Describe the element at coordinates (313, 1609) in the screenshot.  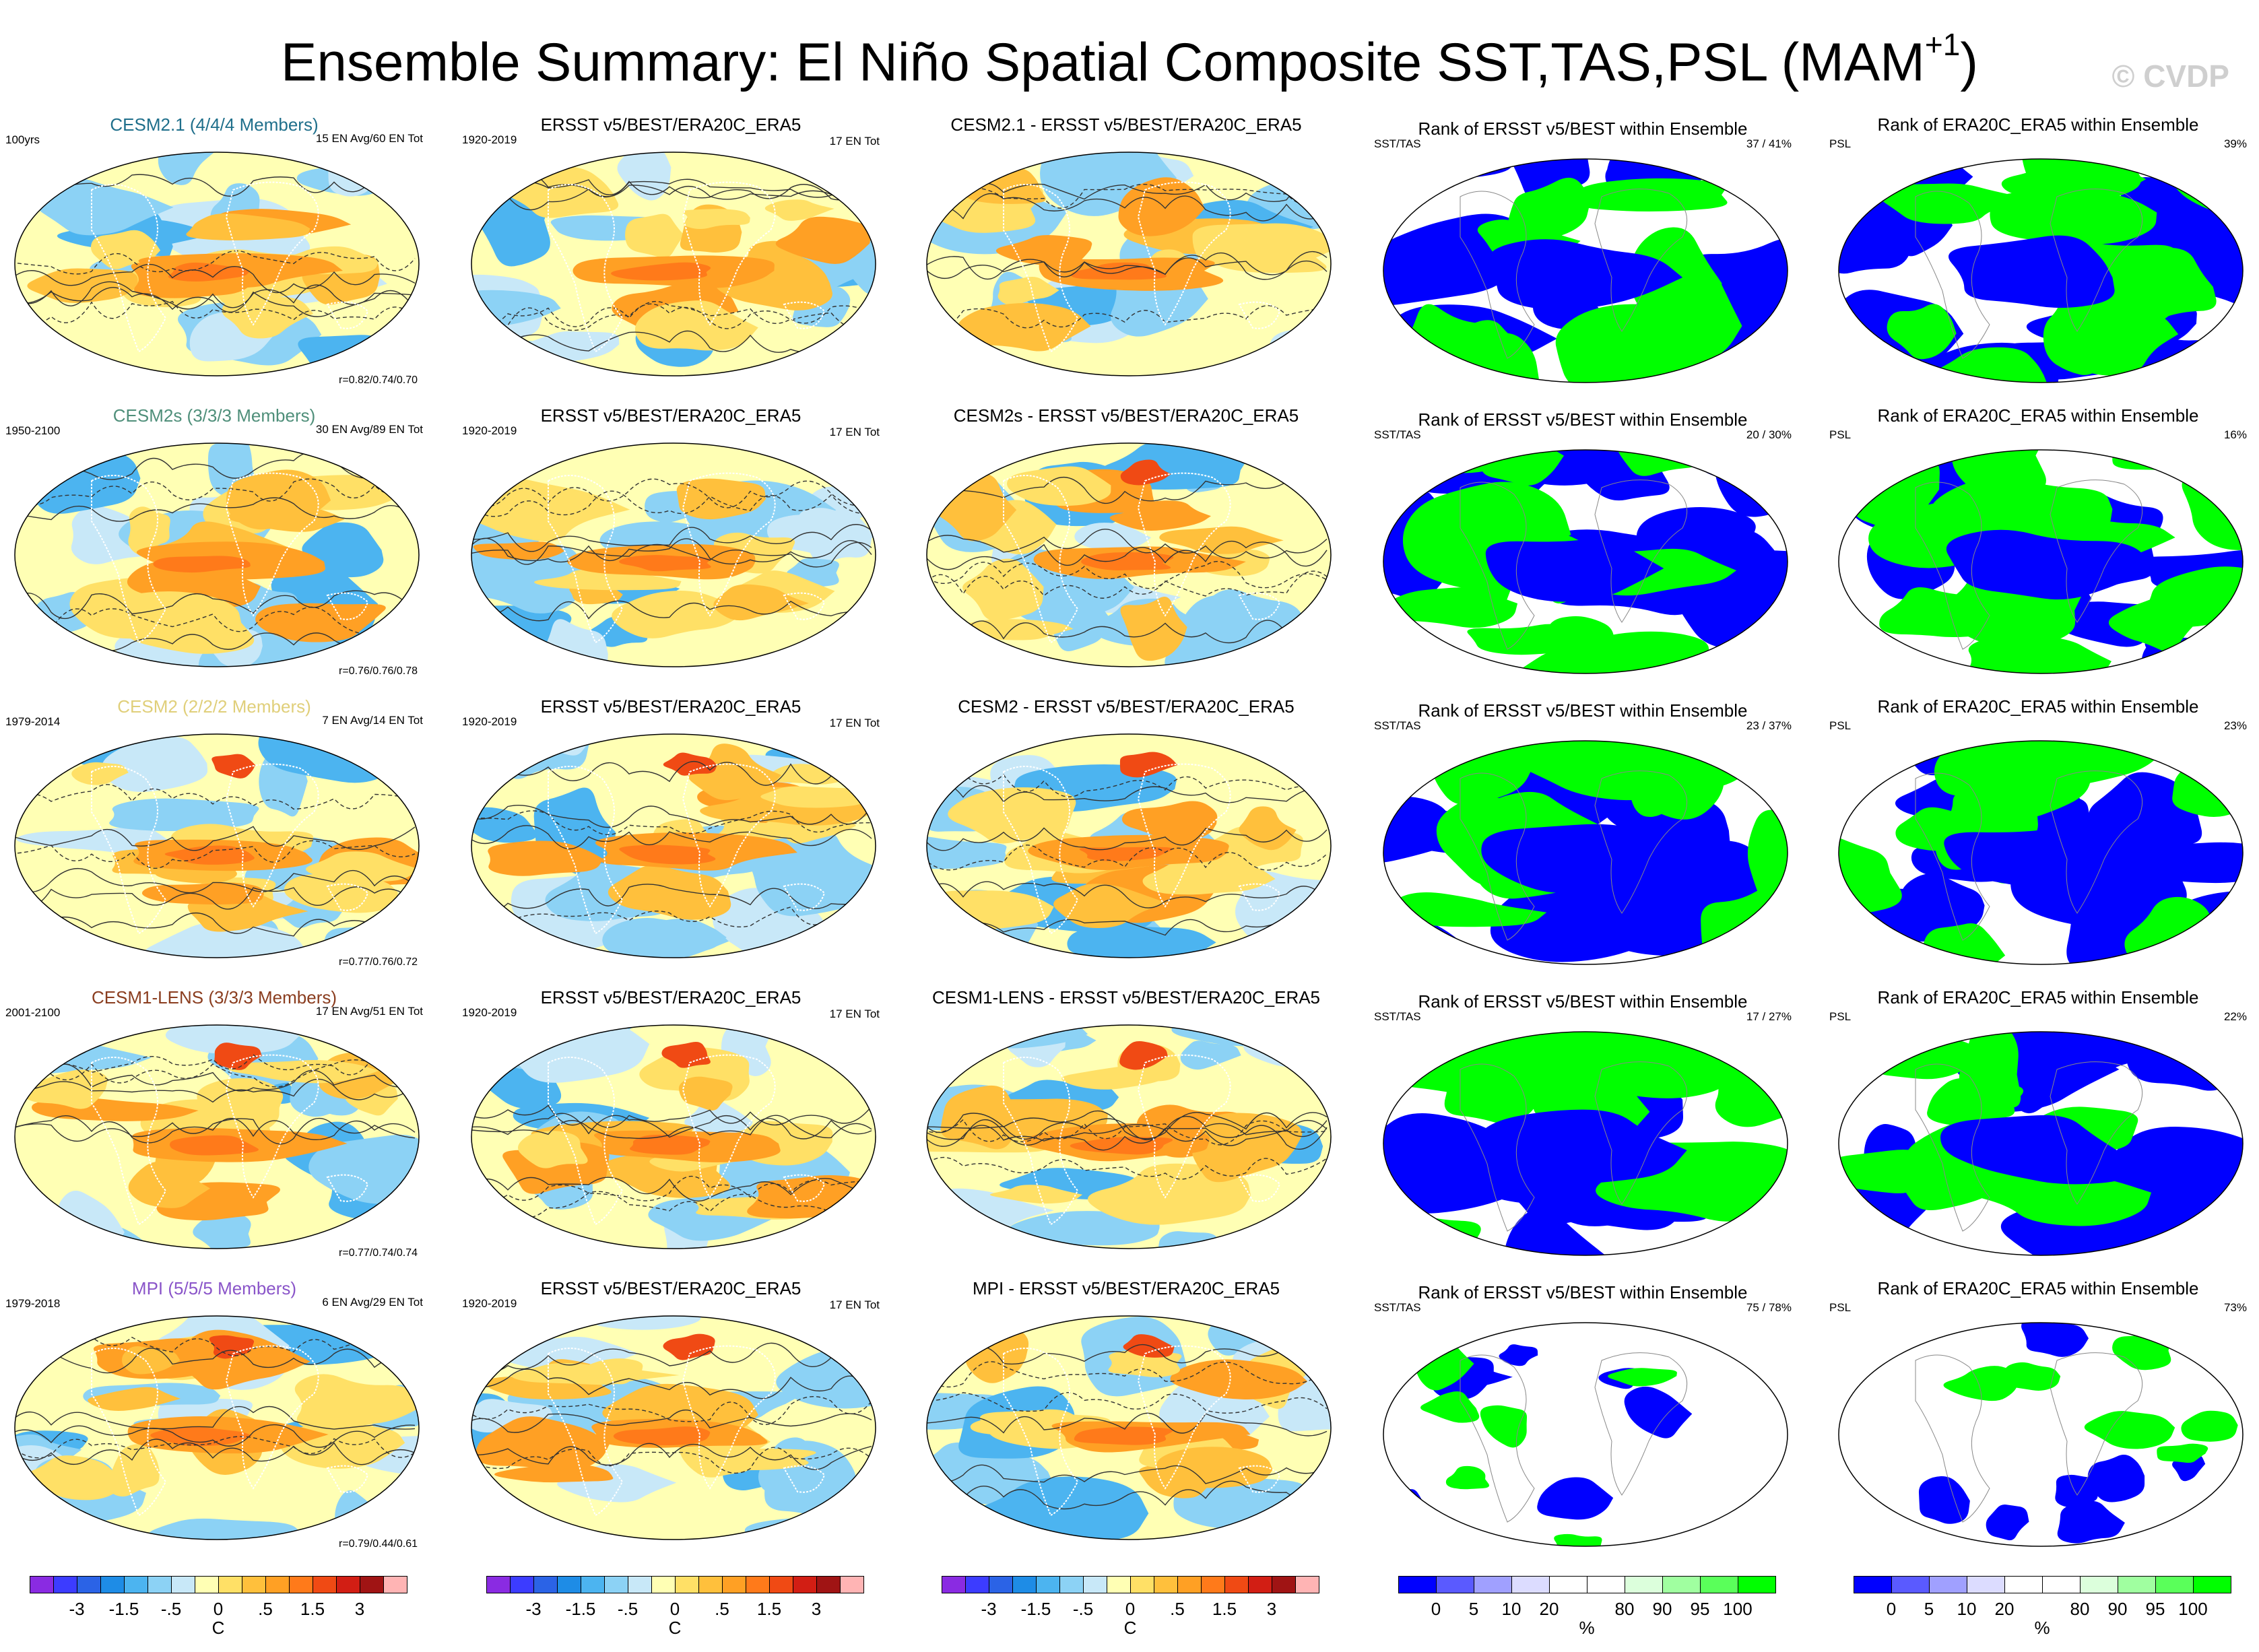
I see `temp-colorbar-1-tick-label: 1.5` at that location.